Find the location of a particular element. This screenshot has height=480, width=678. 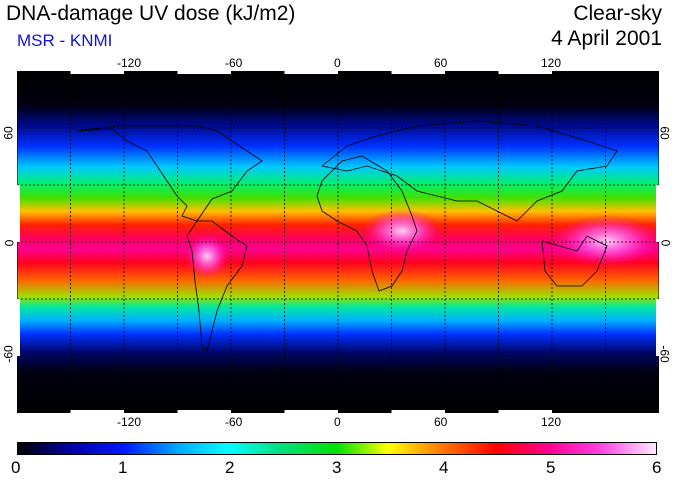

lat-tick-left: 0 is located at coordinates (9, 243).